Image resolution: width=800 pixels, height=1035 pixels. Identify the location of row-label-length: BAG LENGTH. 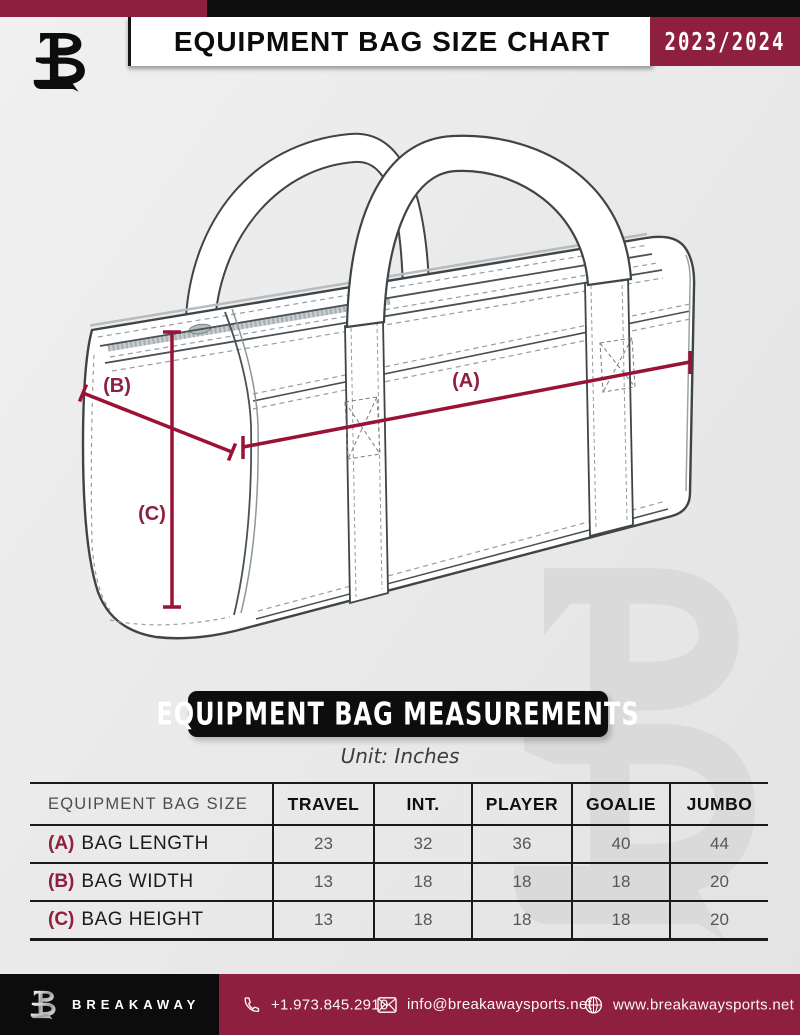
(145, 843).